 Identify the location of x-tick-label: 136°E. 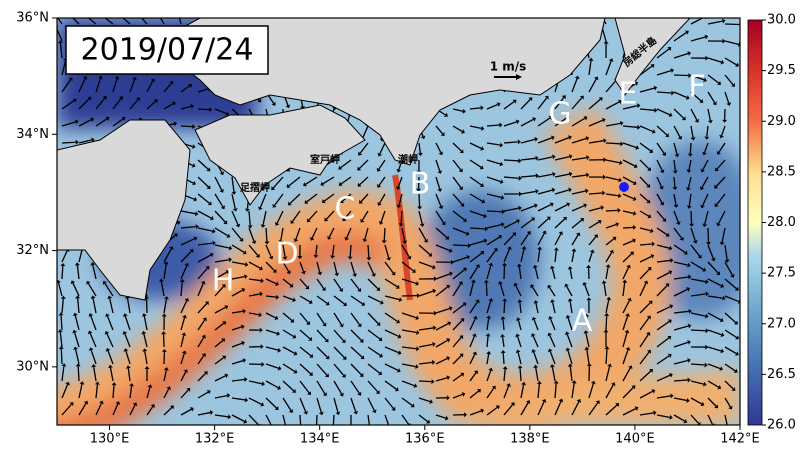
(425, 439).